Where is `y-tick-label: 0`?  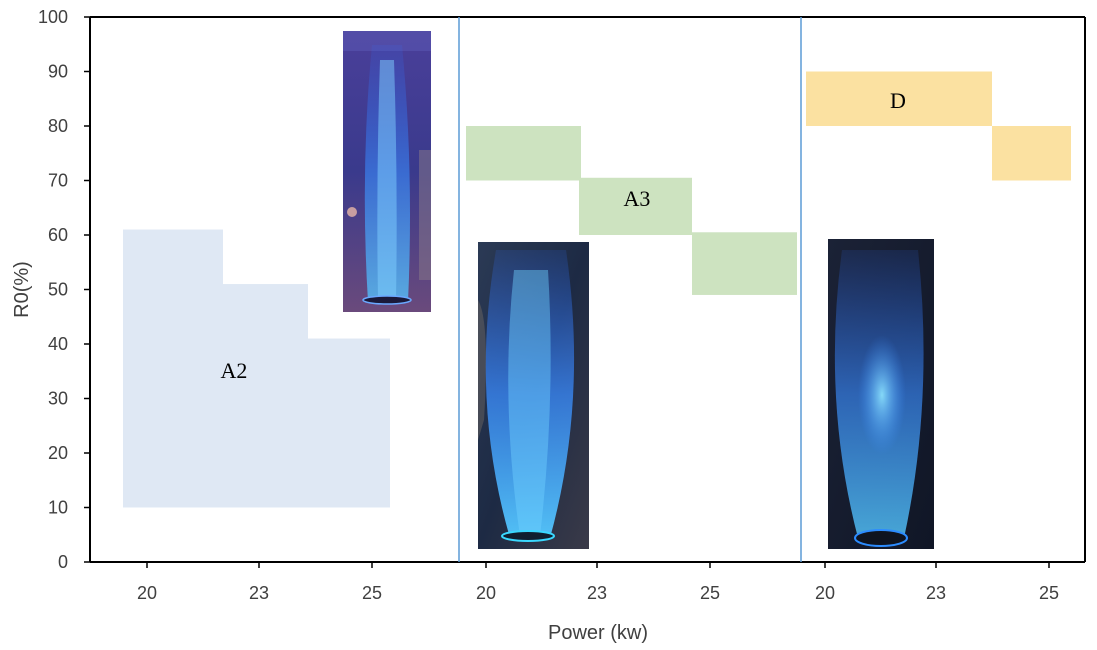 y-tick-label: 0 is located at coordinates (63, 562).